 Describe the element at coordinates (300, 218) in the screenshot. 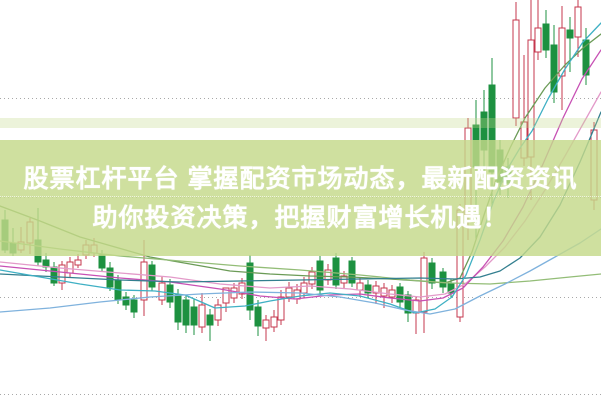

I see `banner-subline: 助你投资决策，把握财富增长机遇！` at that location.